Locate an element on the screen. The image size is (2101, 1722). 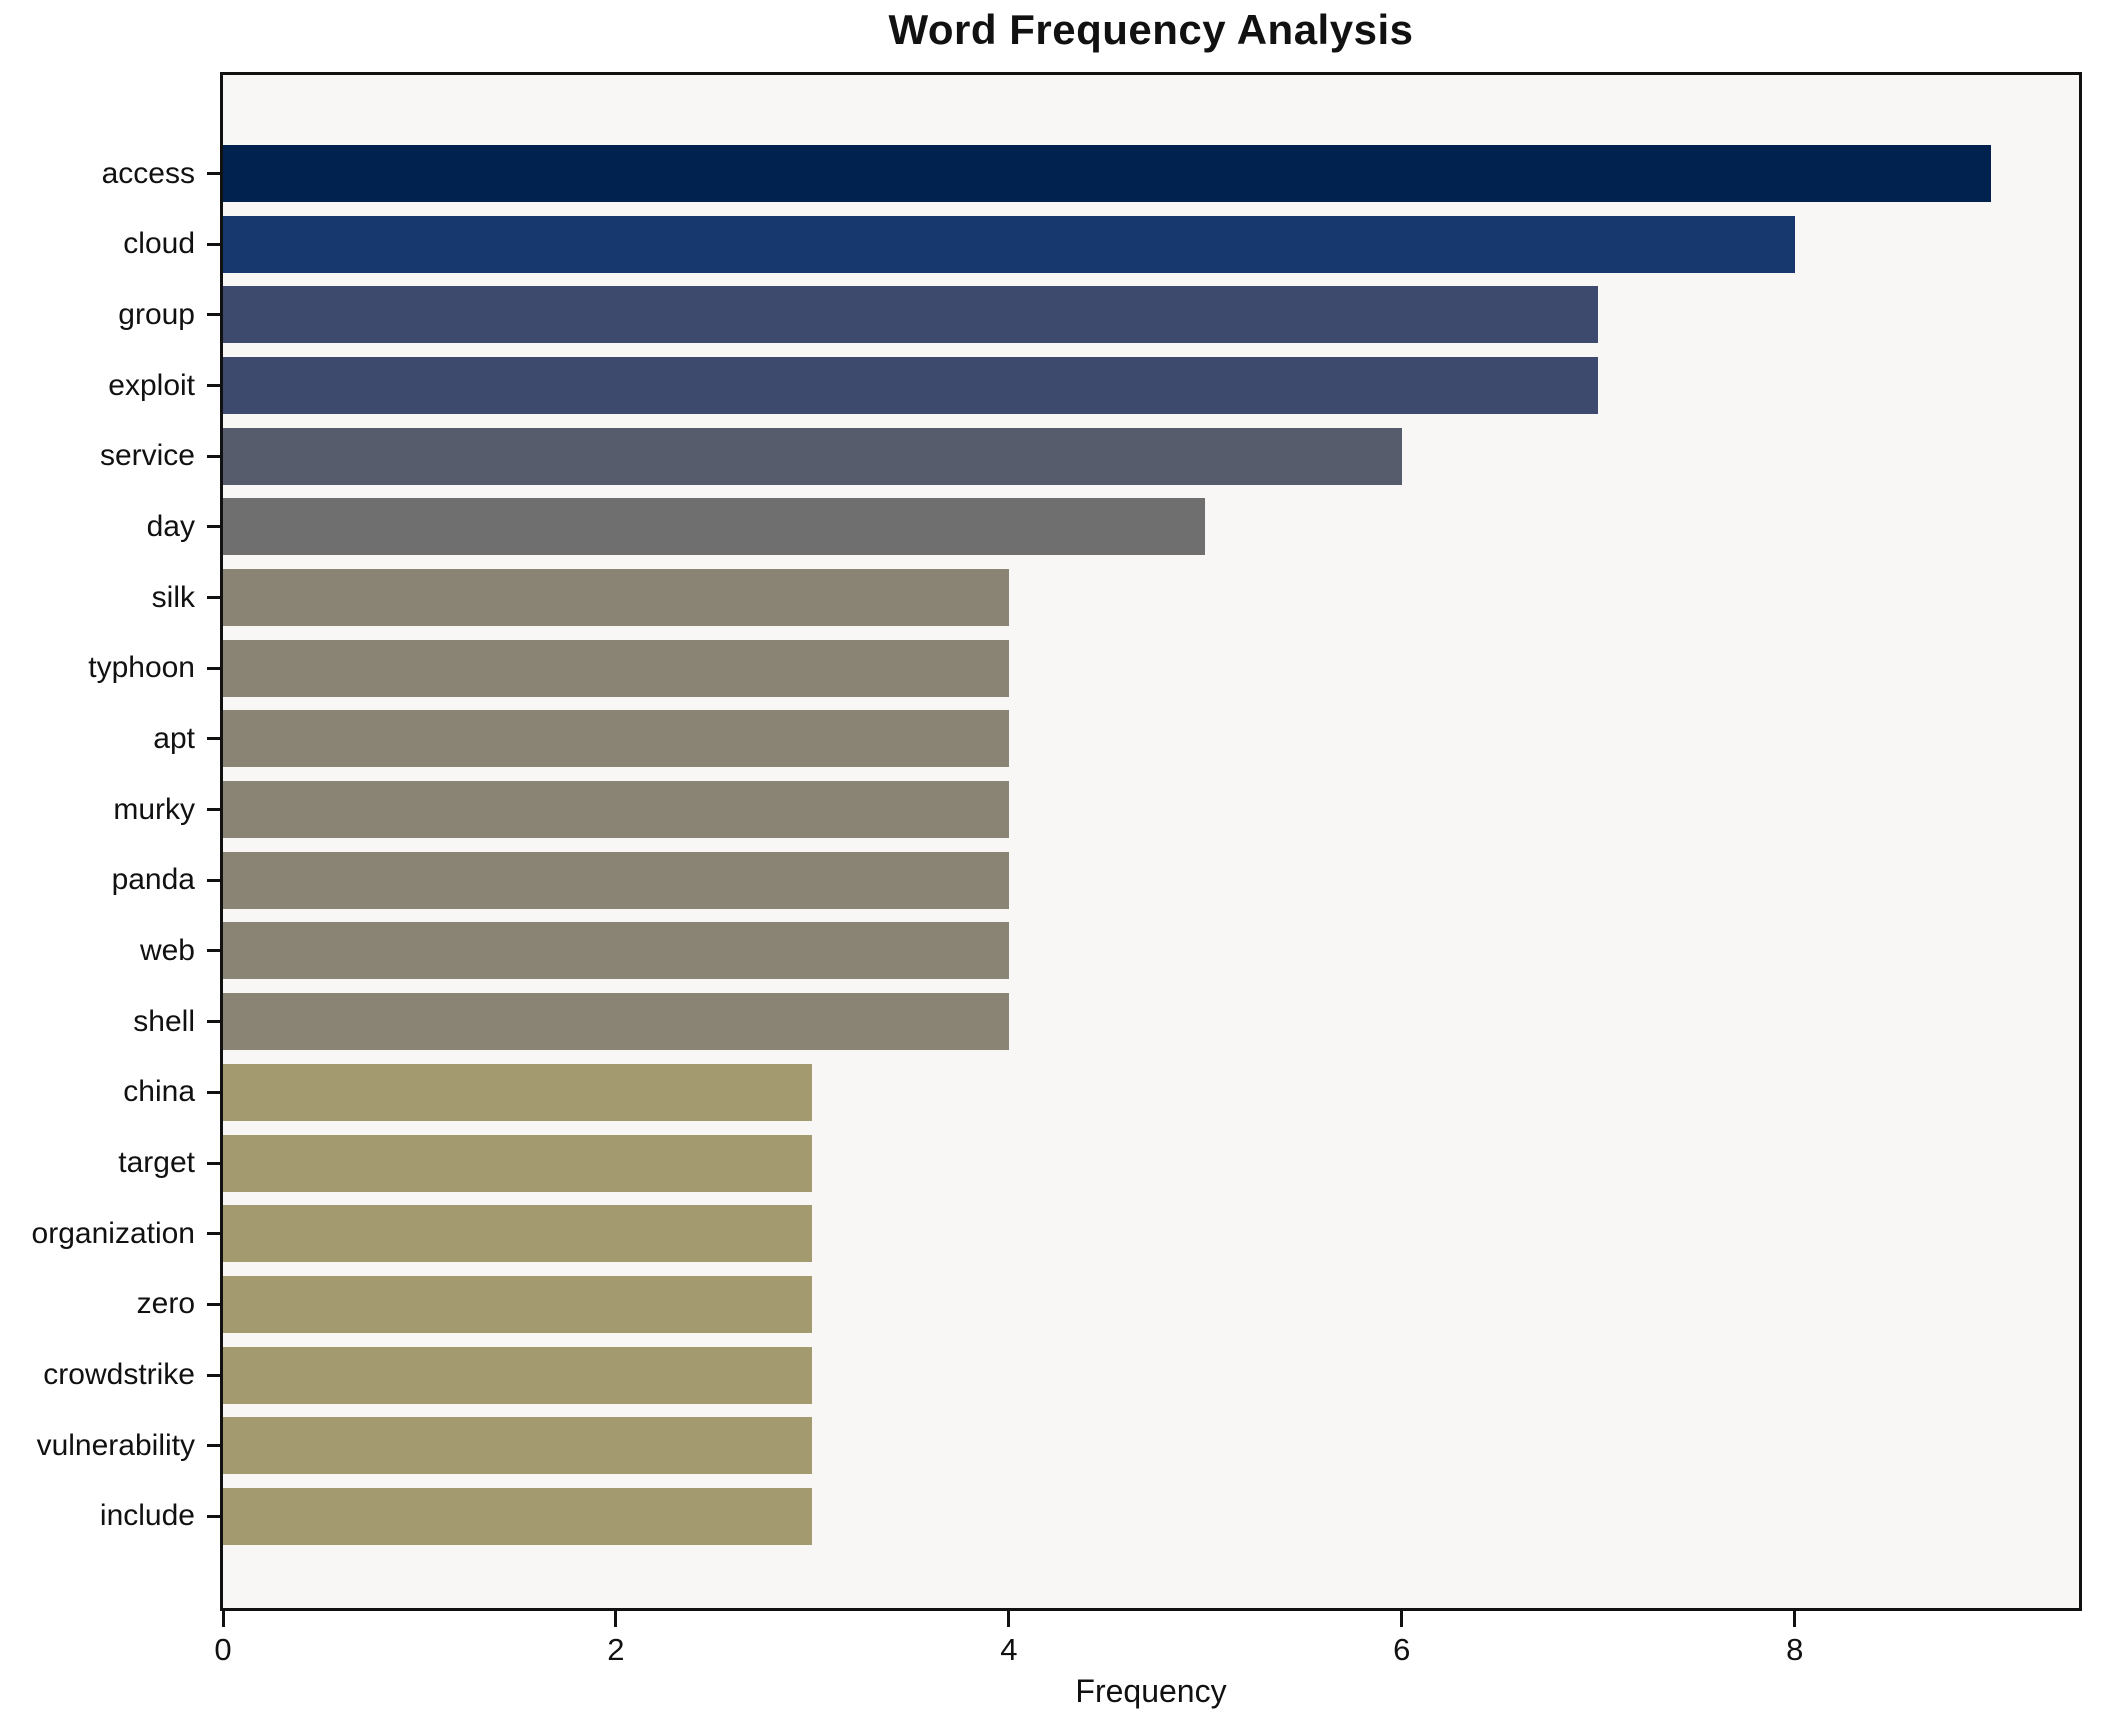
y-tick-label-access: access is located at coordinates (148, 173).